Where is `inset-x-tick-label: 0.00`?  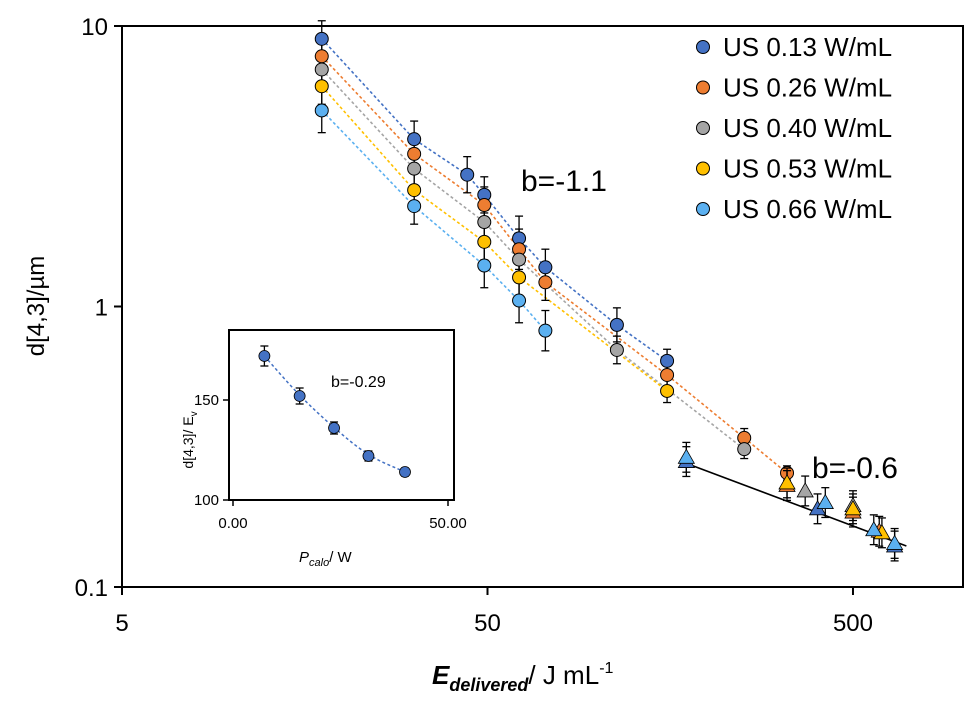 inset-x-tick-label: 0.00 is located at coordinates (232, 523).